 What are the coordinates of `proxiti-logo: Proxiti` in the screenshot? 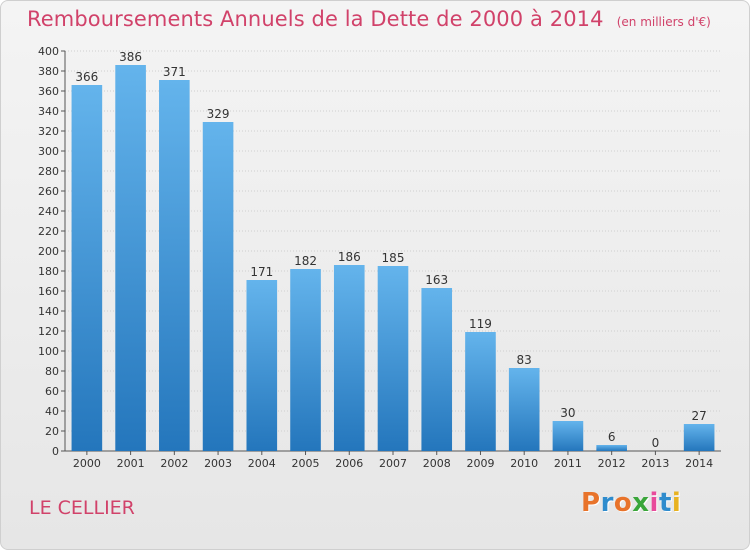 It's located at (631, 503).